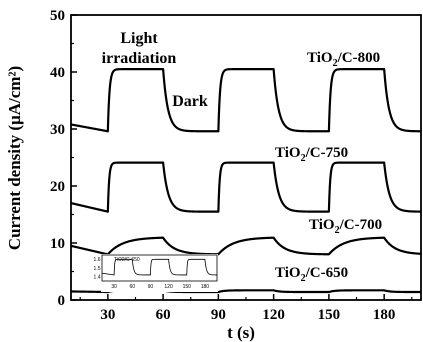 The image size is (423, 342). What do you see at coordinates (205, 287) in the screenshot?
I see `inset-x-tick-label-180: 180` at bounding box center [205, 287].